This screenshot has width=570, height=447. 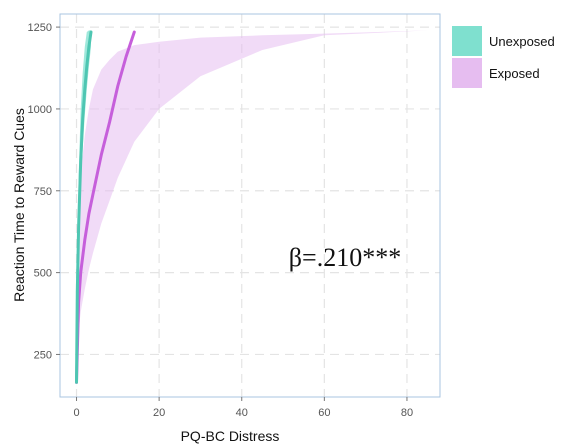 What do you see at coordinates (40, 110) in the screenshot?
I see `y-tick-label: 1000` at bounding box center [40, 110].